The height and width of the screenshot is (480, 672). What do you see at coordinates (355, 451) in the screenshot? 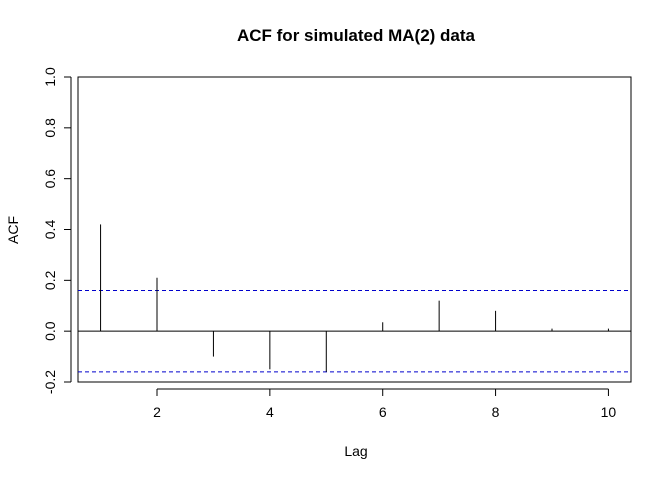
I see `x-axis-label: Lag` at bounding box center [355, 451].